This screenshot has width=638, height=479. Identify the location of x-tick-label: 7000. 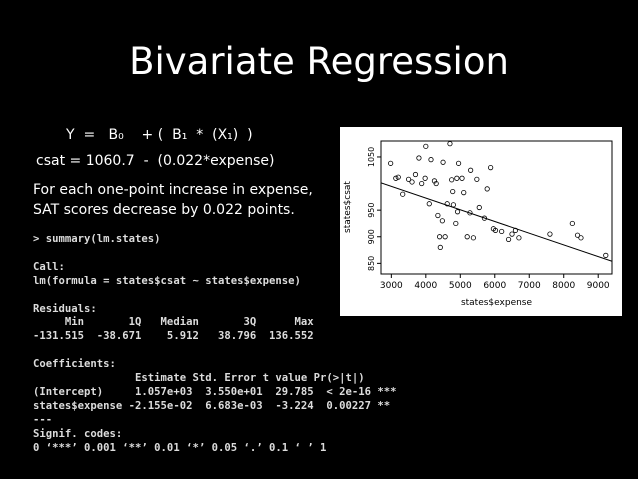
(529, 286).